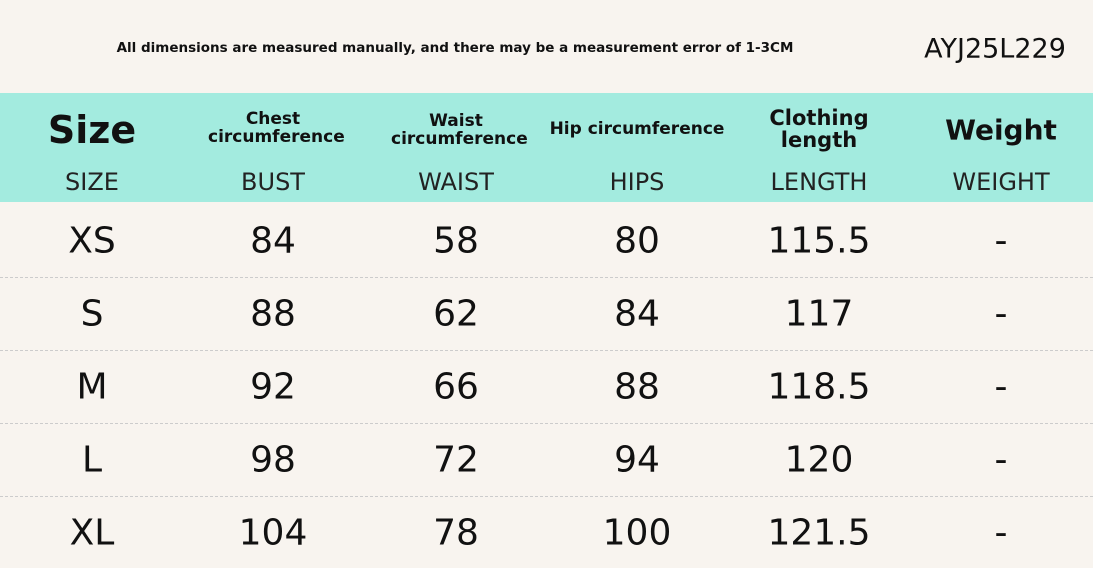 The width and height of the screenshot is (1093, 568). What do you see at coordinates (456, 387) in the screenshot?
I see `cell: 66` at bounding box center [456, 387].